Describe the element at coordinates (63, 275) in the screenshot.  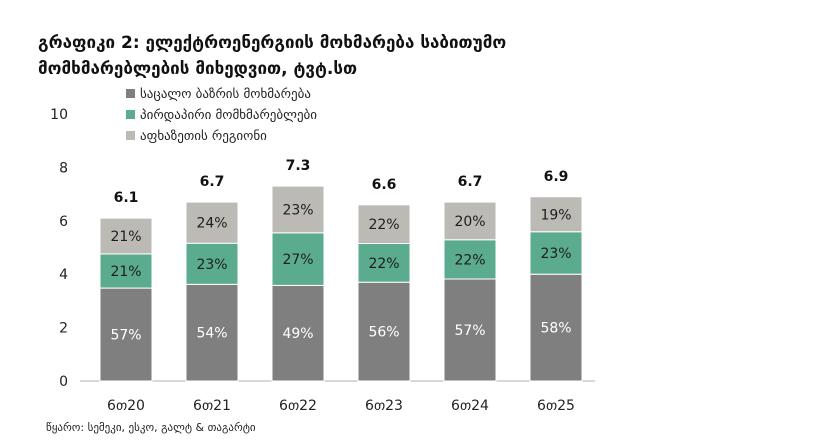
I see `y-tick-label: 4` at that location.